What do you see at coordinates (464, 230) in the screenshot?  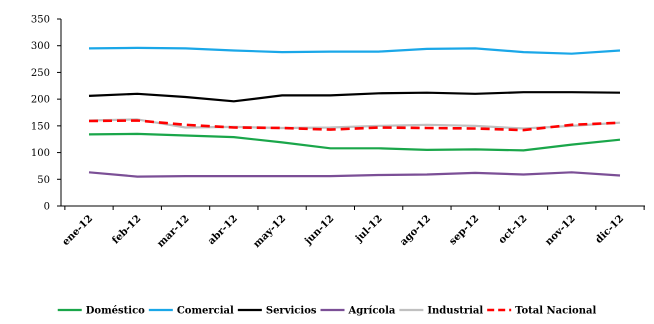 I see `x-tick-label: sep-12` at bounding box center [464, 230].